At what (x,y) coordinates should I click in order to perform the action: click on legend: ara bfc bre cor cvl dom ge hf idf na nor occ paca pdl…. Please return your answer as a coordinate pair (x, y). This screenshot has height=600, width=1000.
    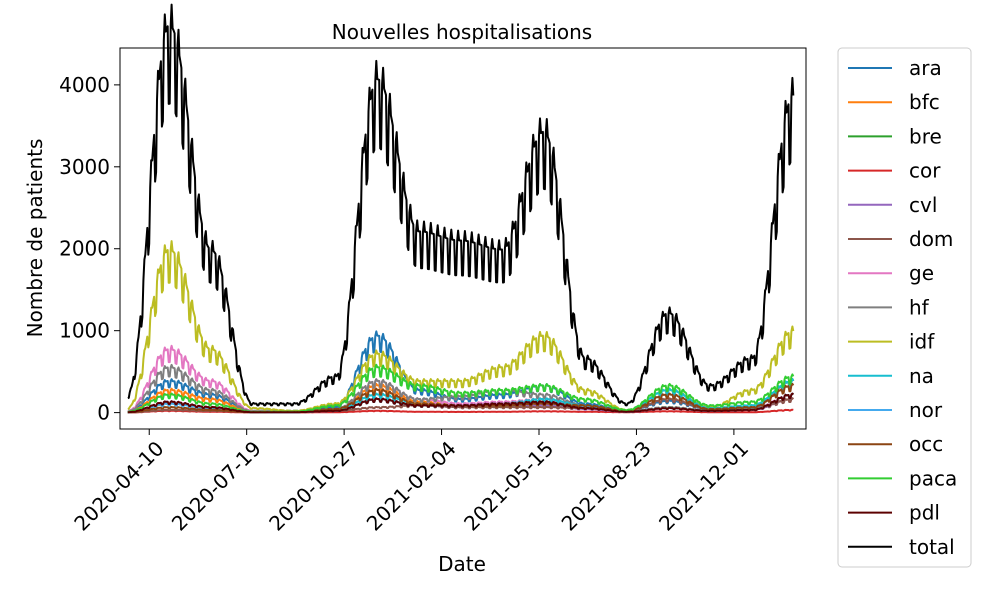
    Looking at the image, I should click on (904, 307).